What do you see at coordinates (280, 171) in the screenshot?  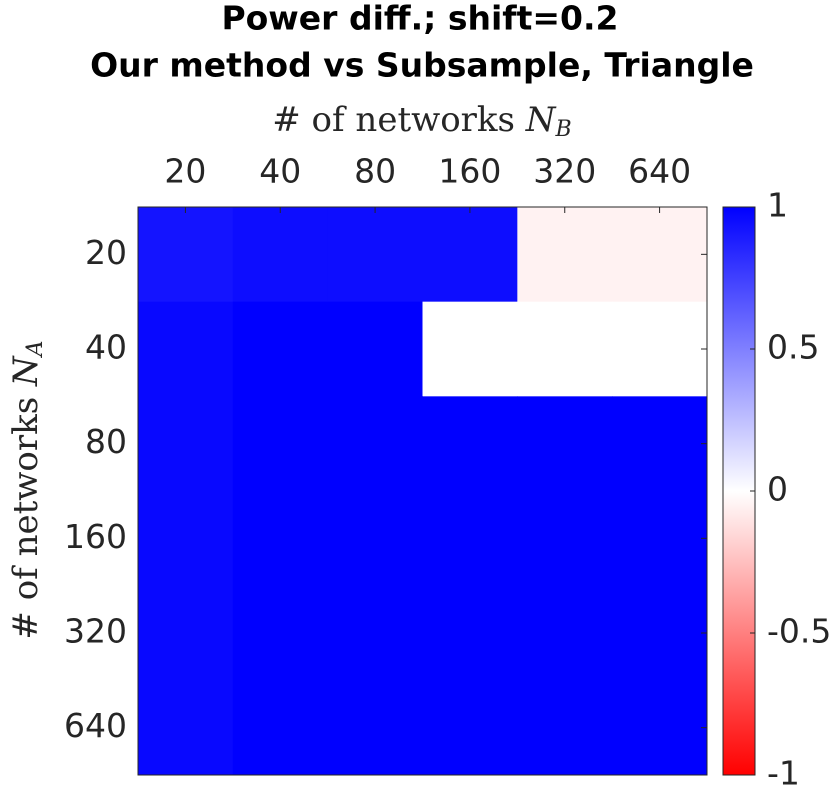 I see `x-tick-label: 40` at bounding box center [280, 171].